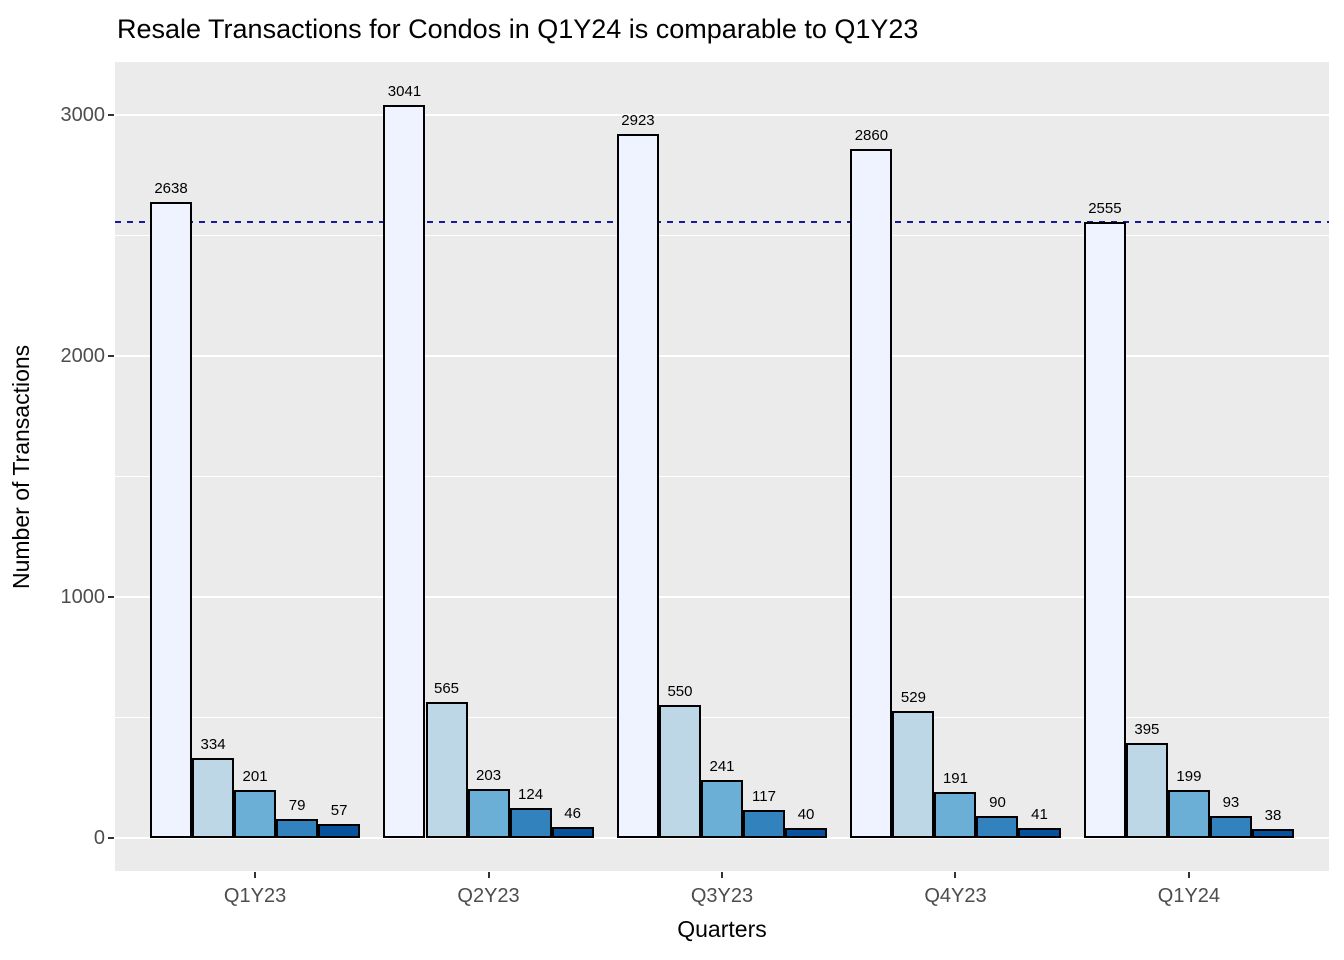 This screenshot has width=1344, height=960. Describe the element at coordinates (913, 697) in the screenshot. I see `bar-value-label: 529` at that location.